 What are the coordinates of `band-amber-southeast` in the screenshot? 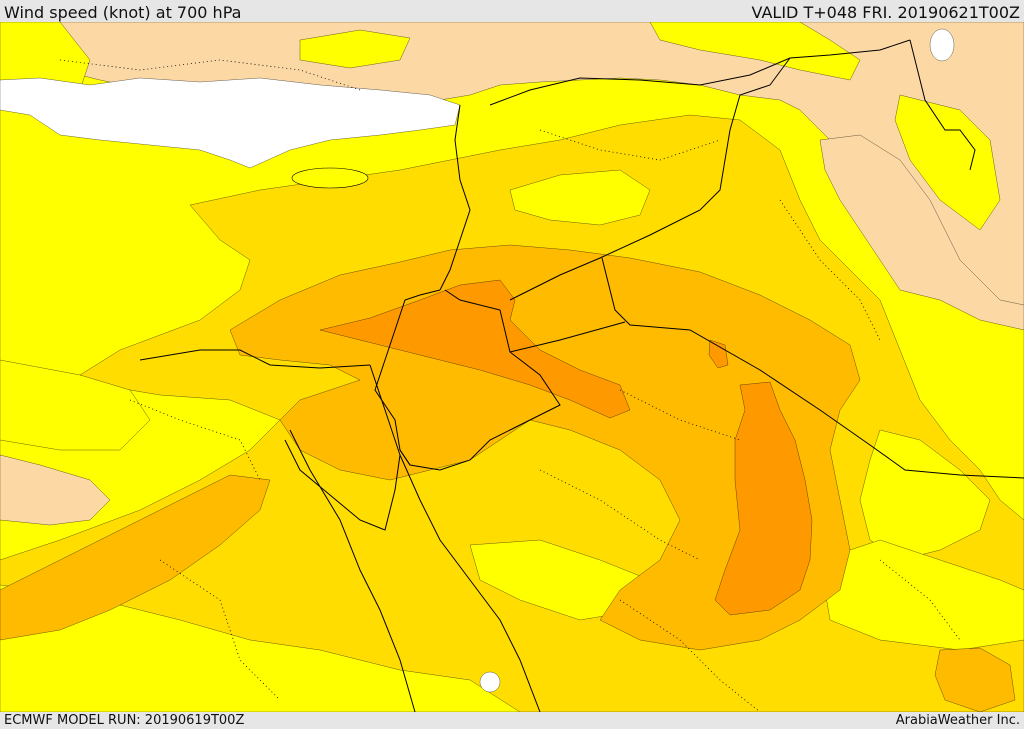 It's located at (975, 679).